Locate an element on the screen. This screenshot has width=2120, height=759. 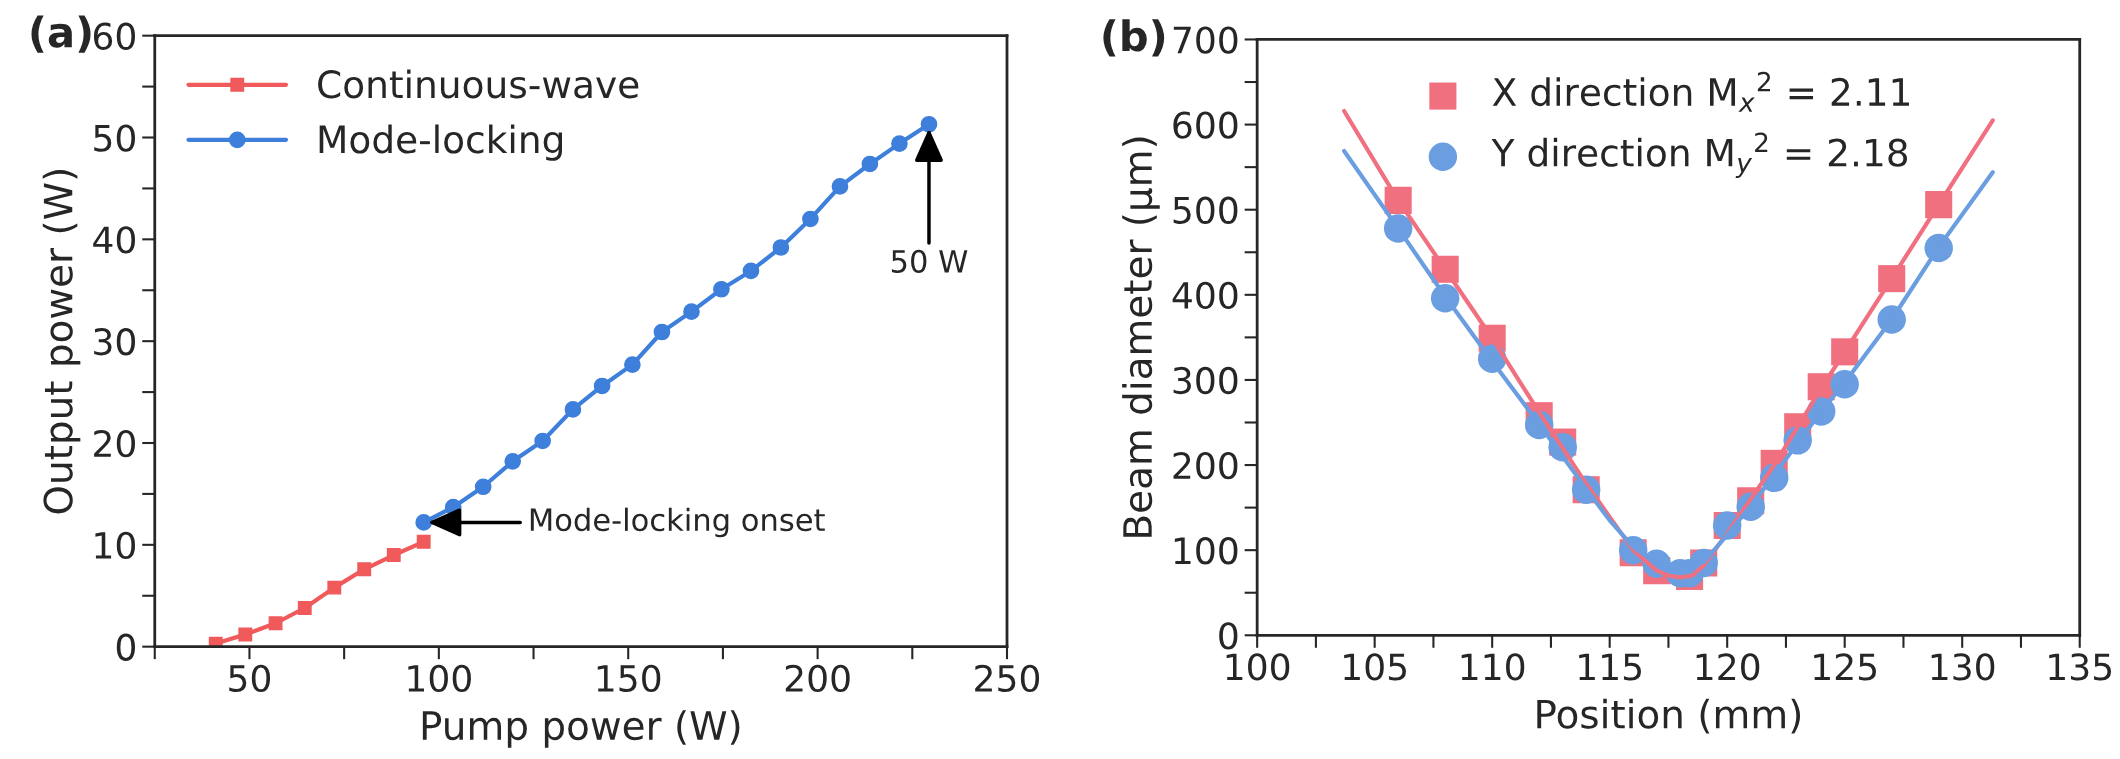
y-tick-label: 100 is located at coordinates (1206, 551).